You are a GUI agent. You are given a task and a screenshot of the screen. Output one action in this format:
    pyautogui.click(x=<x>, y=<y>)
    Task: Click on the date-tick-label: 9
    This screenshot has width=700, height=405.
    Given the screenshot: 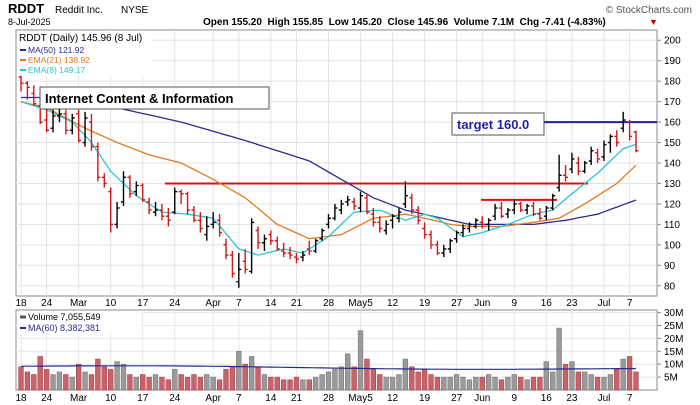 What is the action you would take?
    pyautogui.click(x=515, y=303)
    